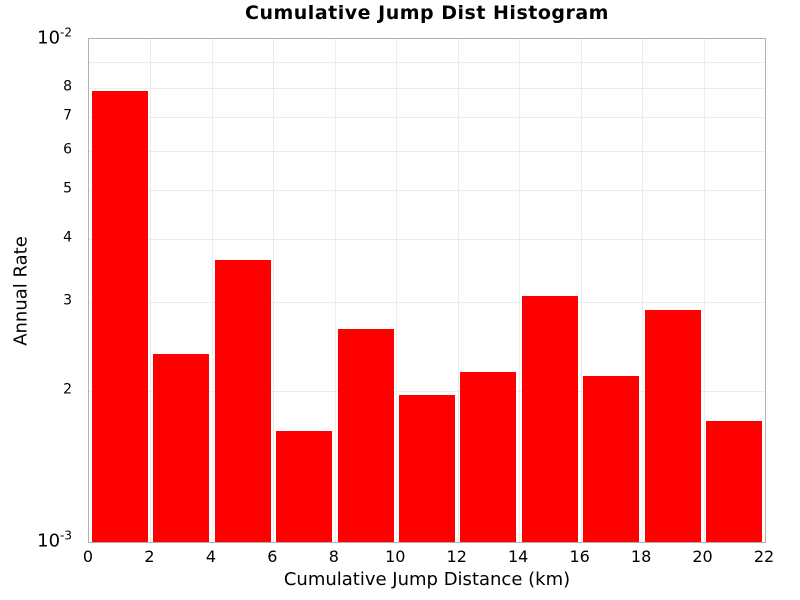 The image size is (800, 600). I want to click on x-axis-ticks: 0 2 4 6 8 10 12 14 16 18 20 22, so click(428, 557).